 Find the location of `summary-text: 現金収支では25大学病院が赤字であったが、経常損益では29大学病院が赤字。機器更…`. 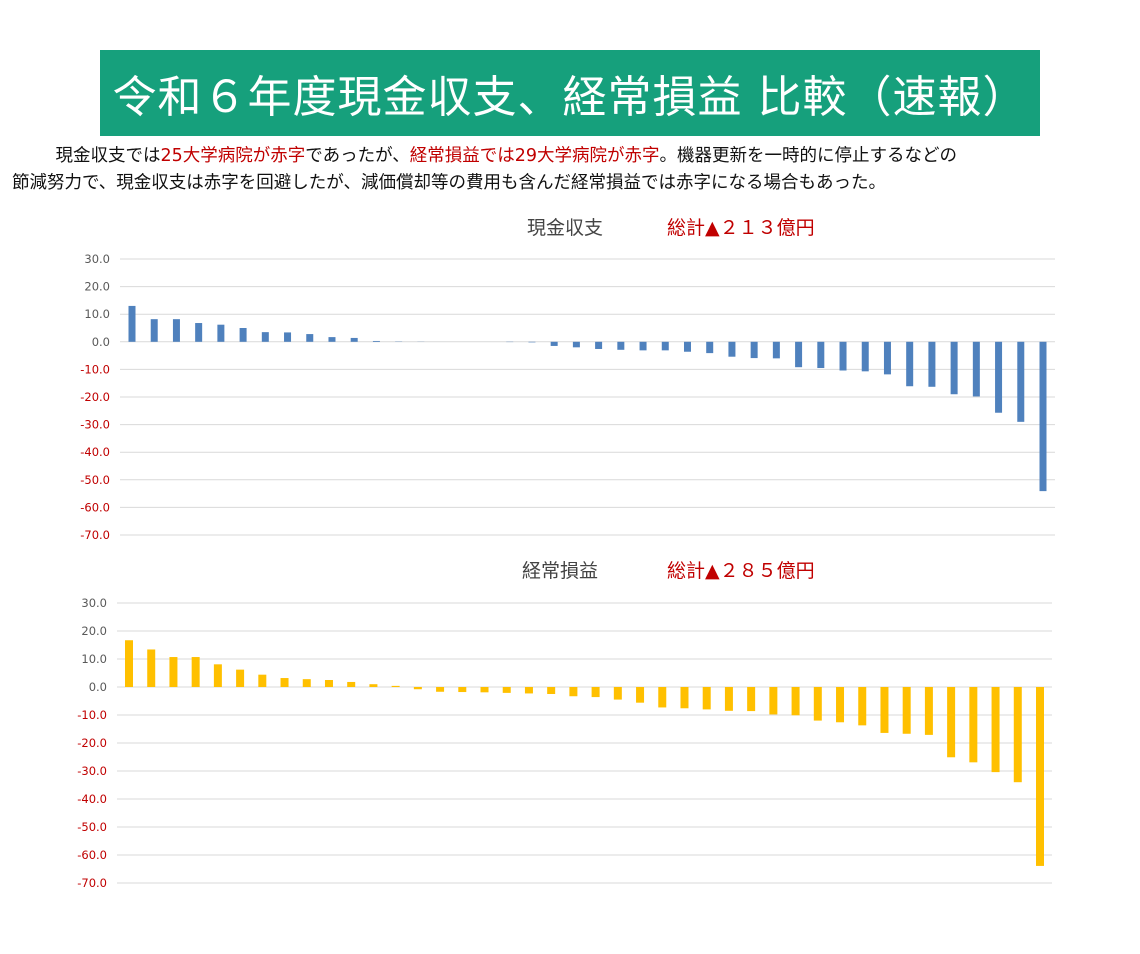

summary-text: 現金収支では25大学病院が赤字であったが、経常損益では29大学病院が赤字。機器更… is located at coordinates (570, 170).